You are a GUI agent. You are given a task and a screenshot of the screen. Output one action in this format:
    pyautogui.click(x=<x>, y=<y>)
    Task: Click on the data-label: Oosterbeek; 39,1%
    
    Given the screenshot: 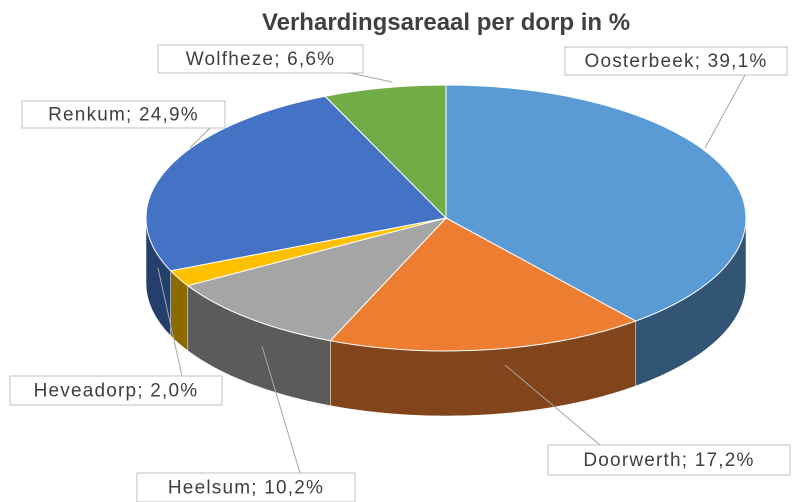 What is the action you would take?
    pyautogui.click(x=675, y=61)
    